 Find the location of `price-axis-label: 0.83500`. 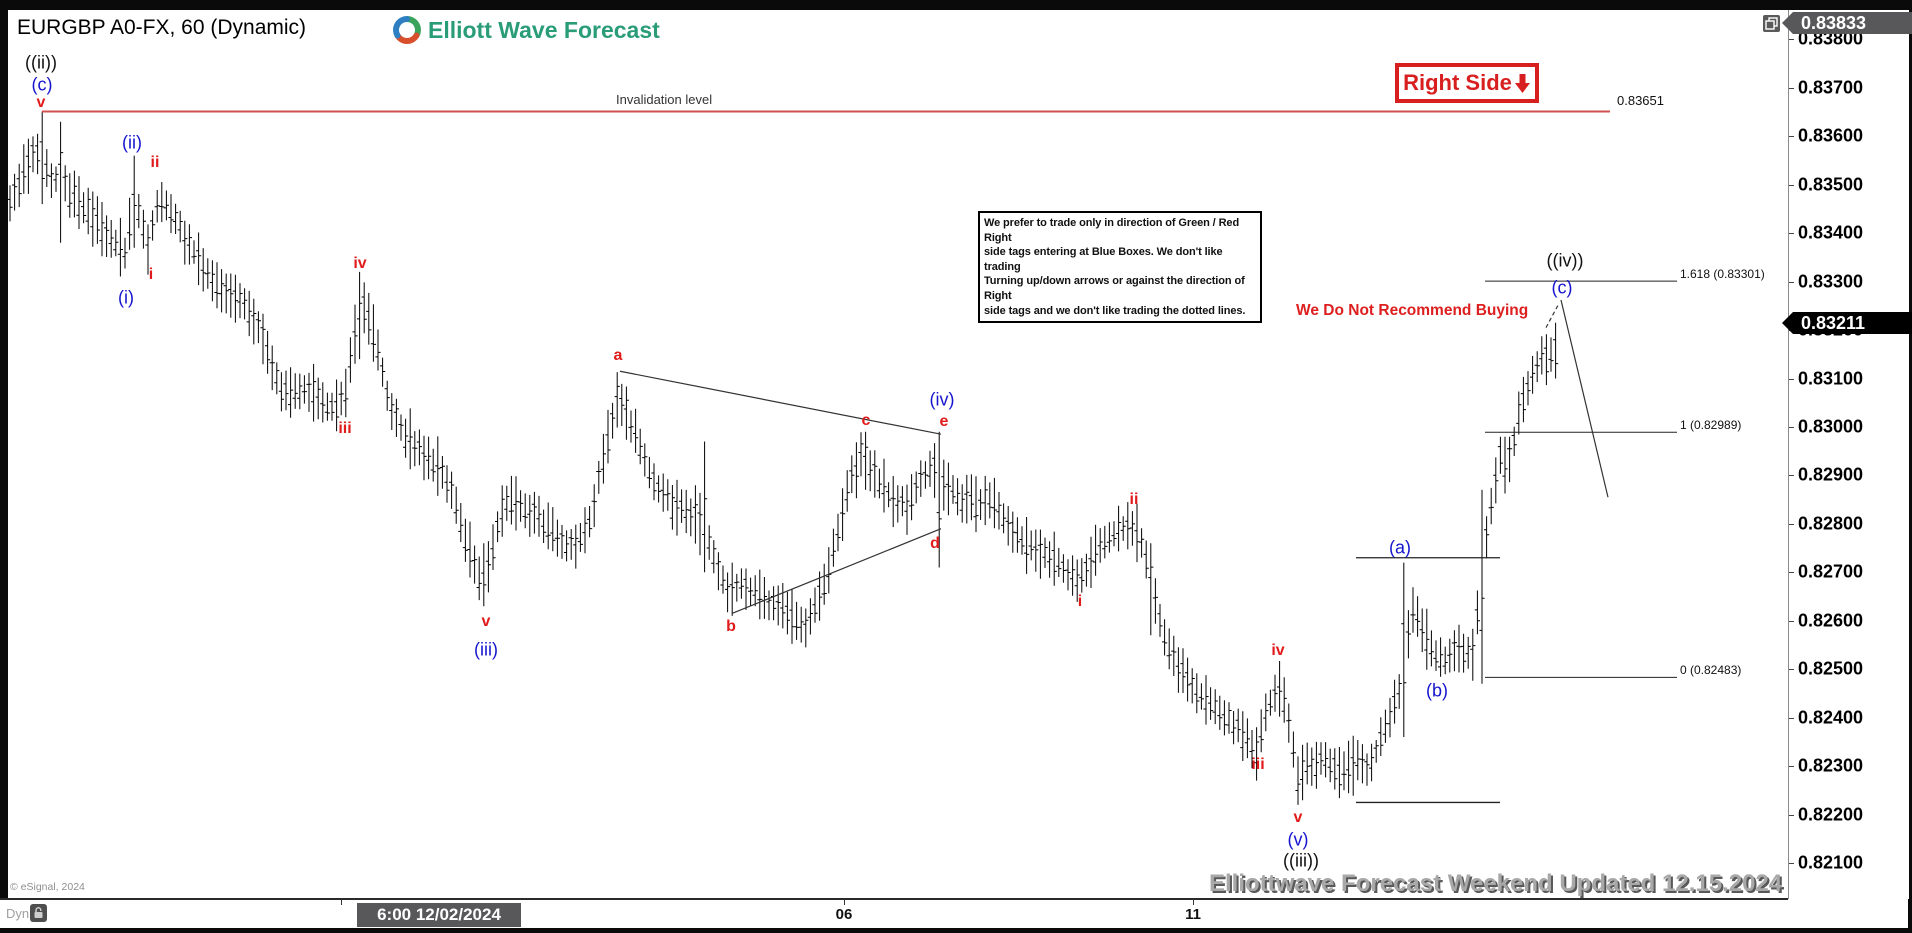

price-axis-label: 0.83500 is located at coordinates (1831, 184).